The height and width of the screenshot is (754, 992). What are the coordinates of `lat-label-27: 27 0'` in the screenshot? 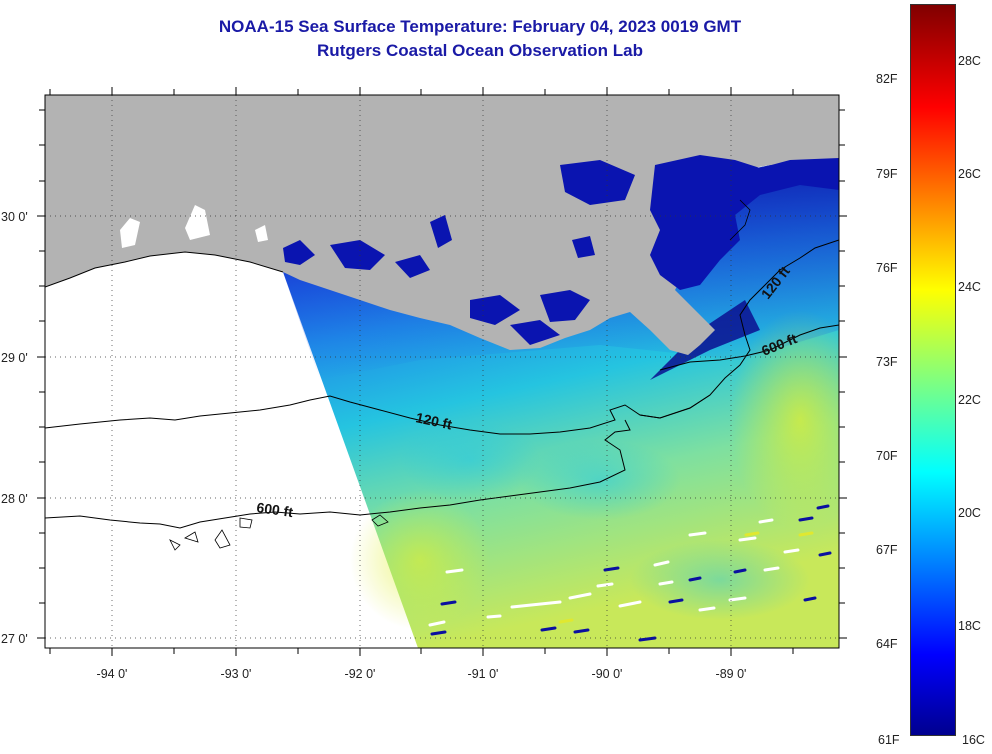 It's located at (14, 639).